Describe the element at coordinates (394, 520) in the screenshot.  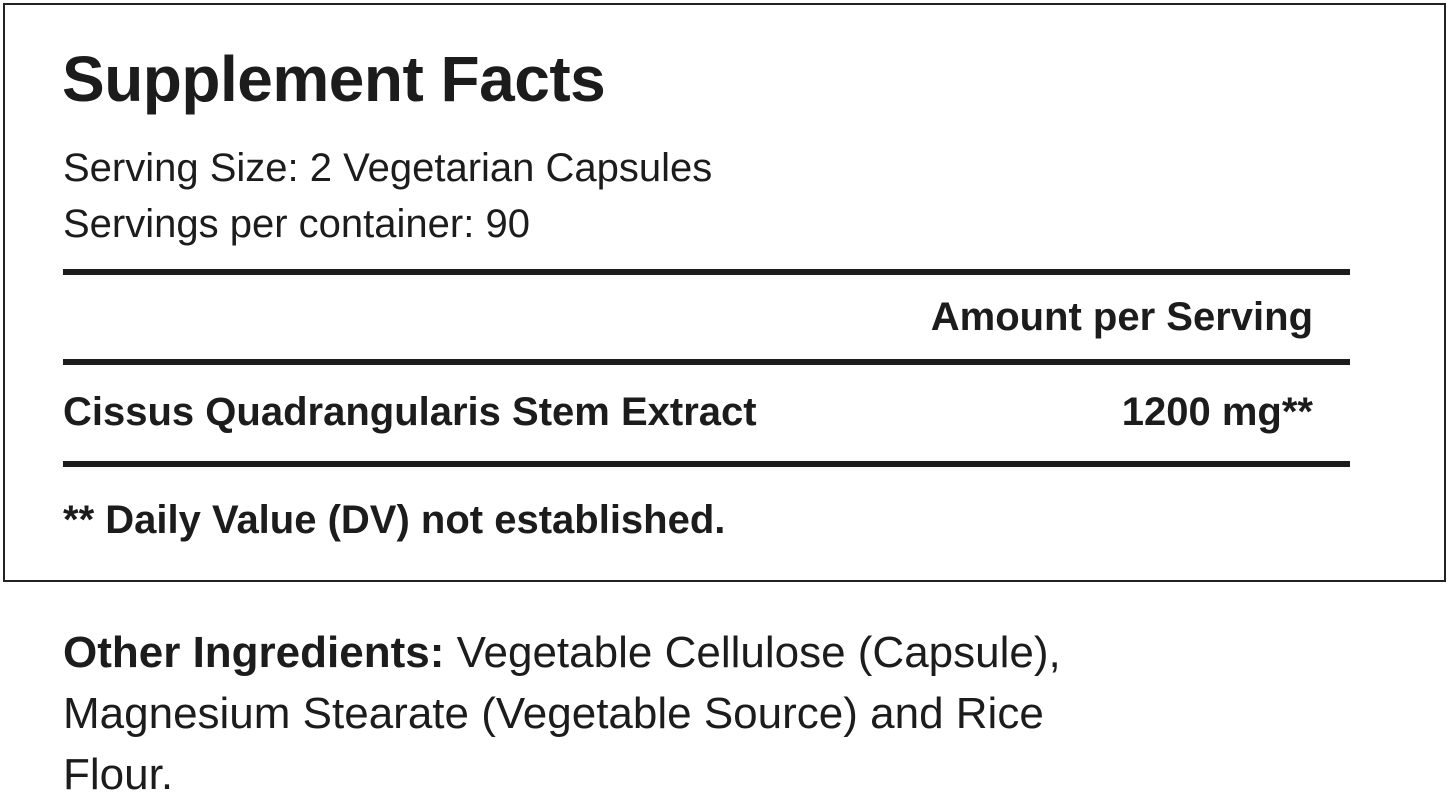
I see `daily-value-footnote: ** Daily Value (DV) not established.` at that location.